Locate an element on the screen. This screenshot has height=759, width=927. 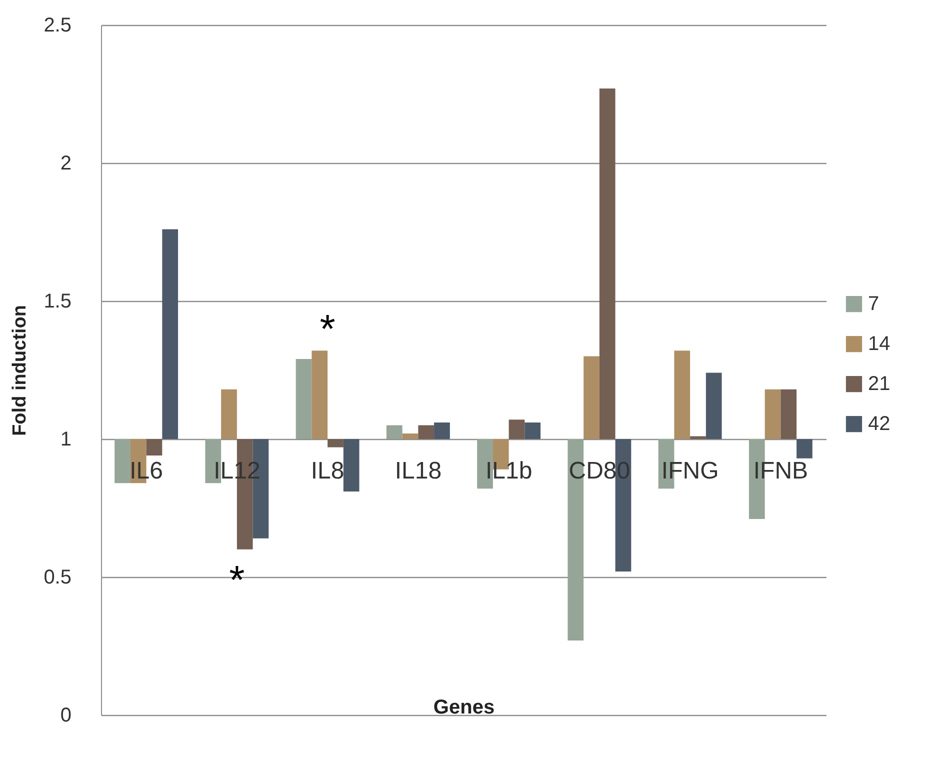
legend-label: 21 is located at coordinates (879, 384).